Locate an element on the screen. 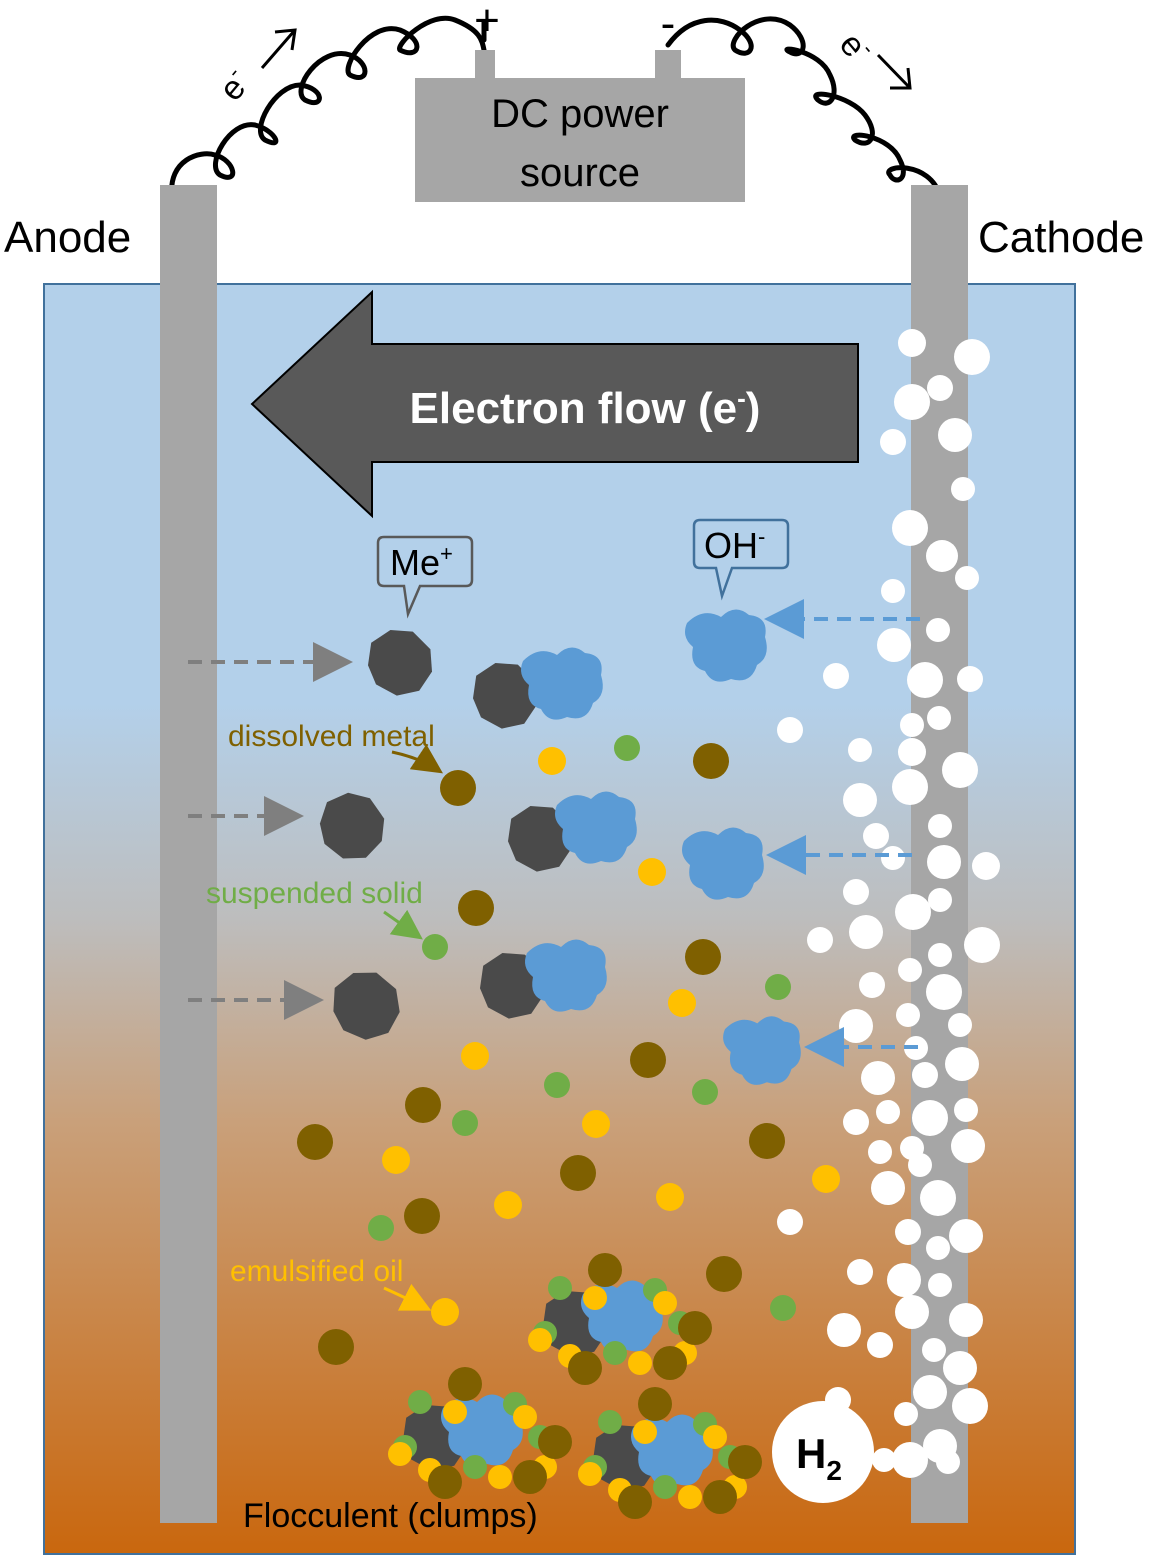  electron-flow-label: Electron flow (e-) is located at coordinates (585, 408).